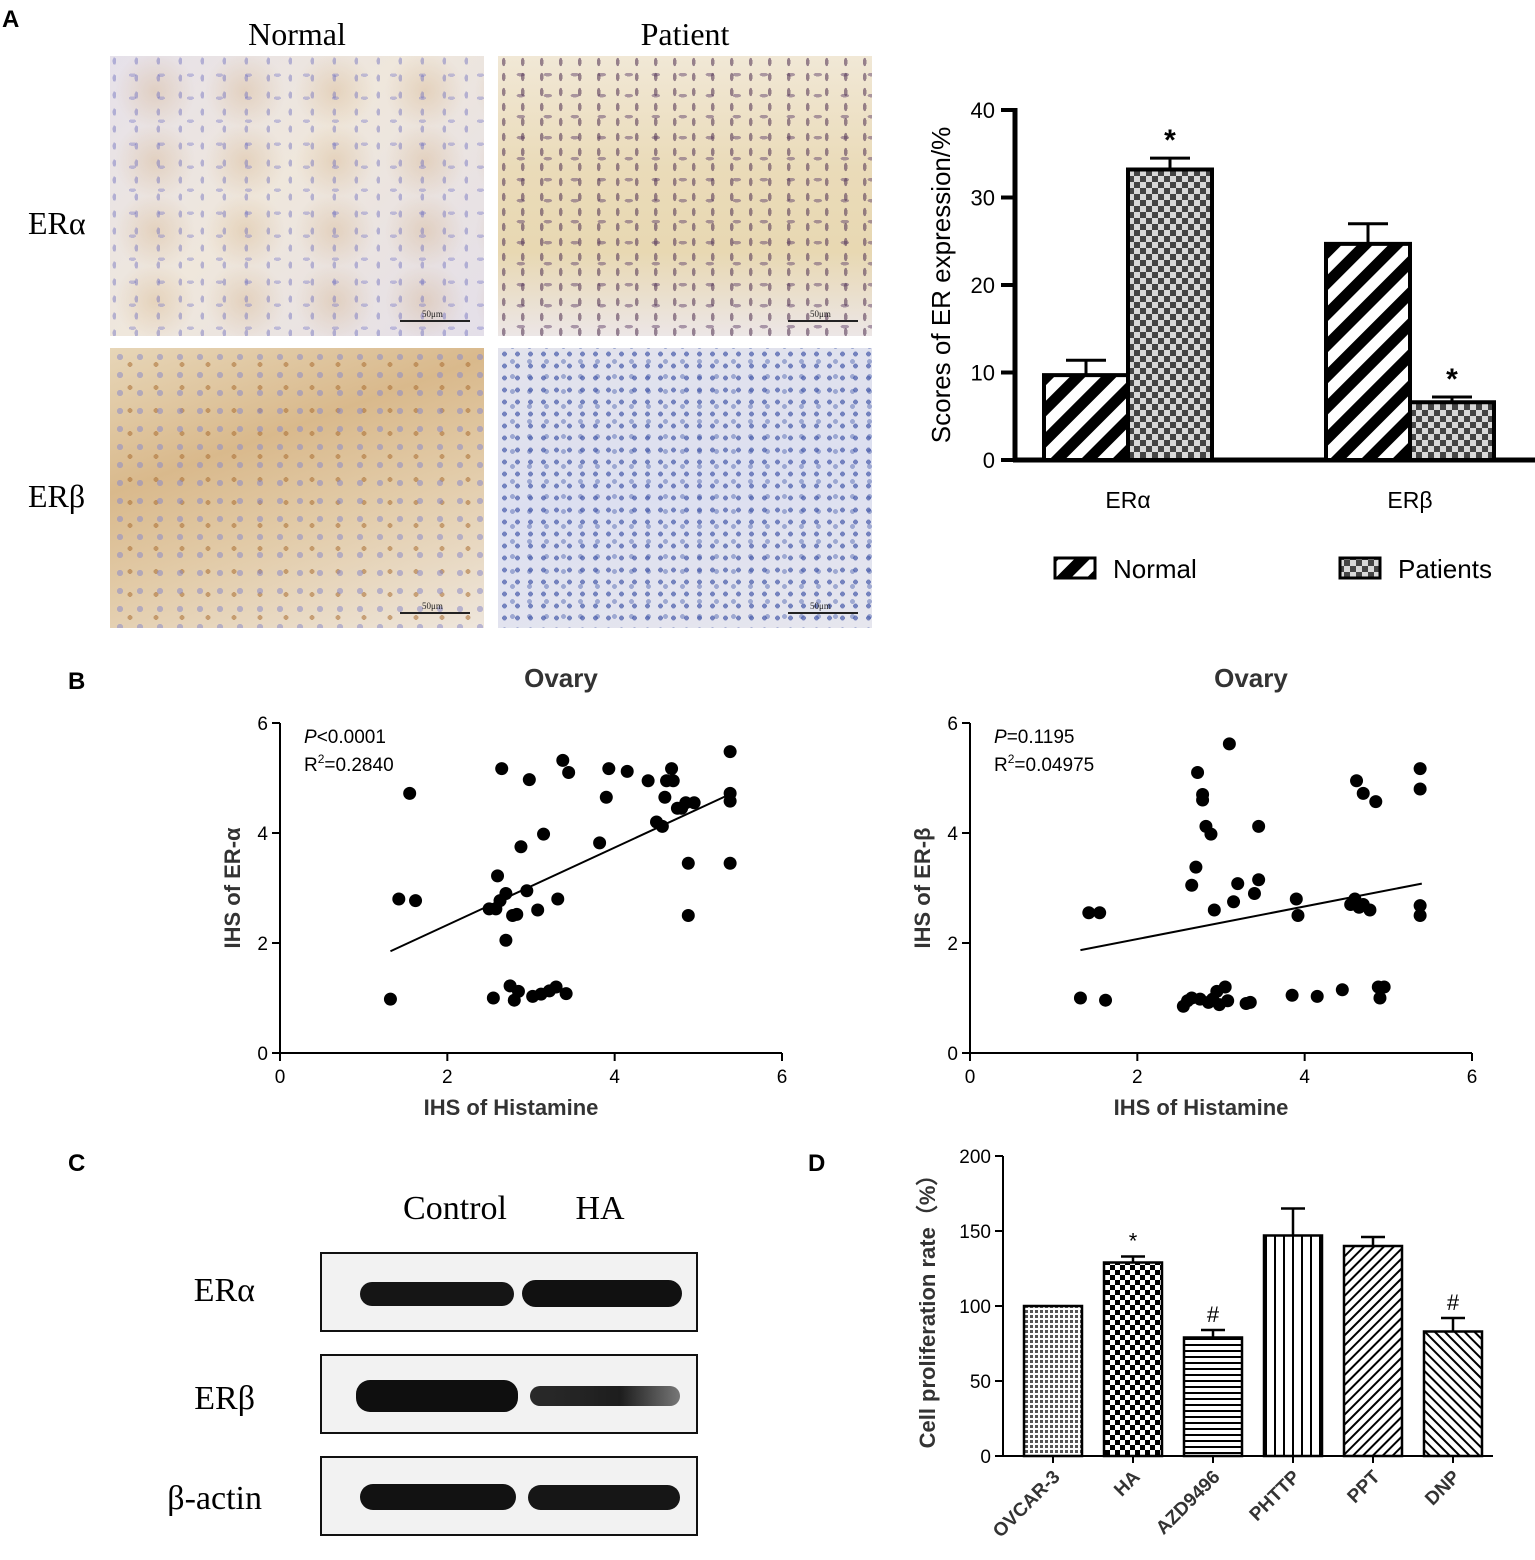  I want to click on x-tick-label: 2, so click(447, 1077).